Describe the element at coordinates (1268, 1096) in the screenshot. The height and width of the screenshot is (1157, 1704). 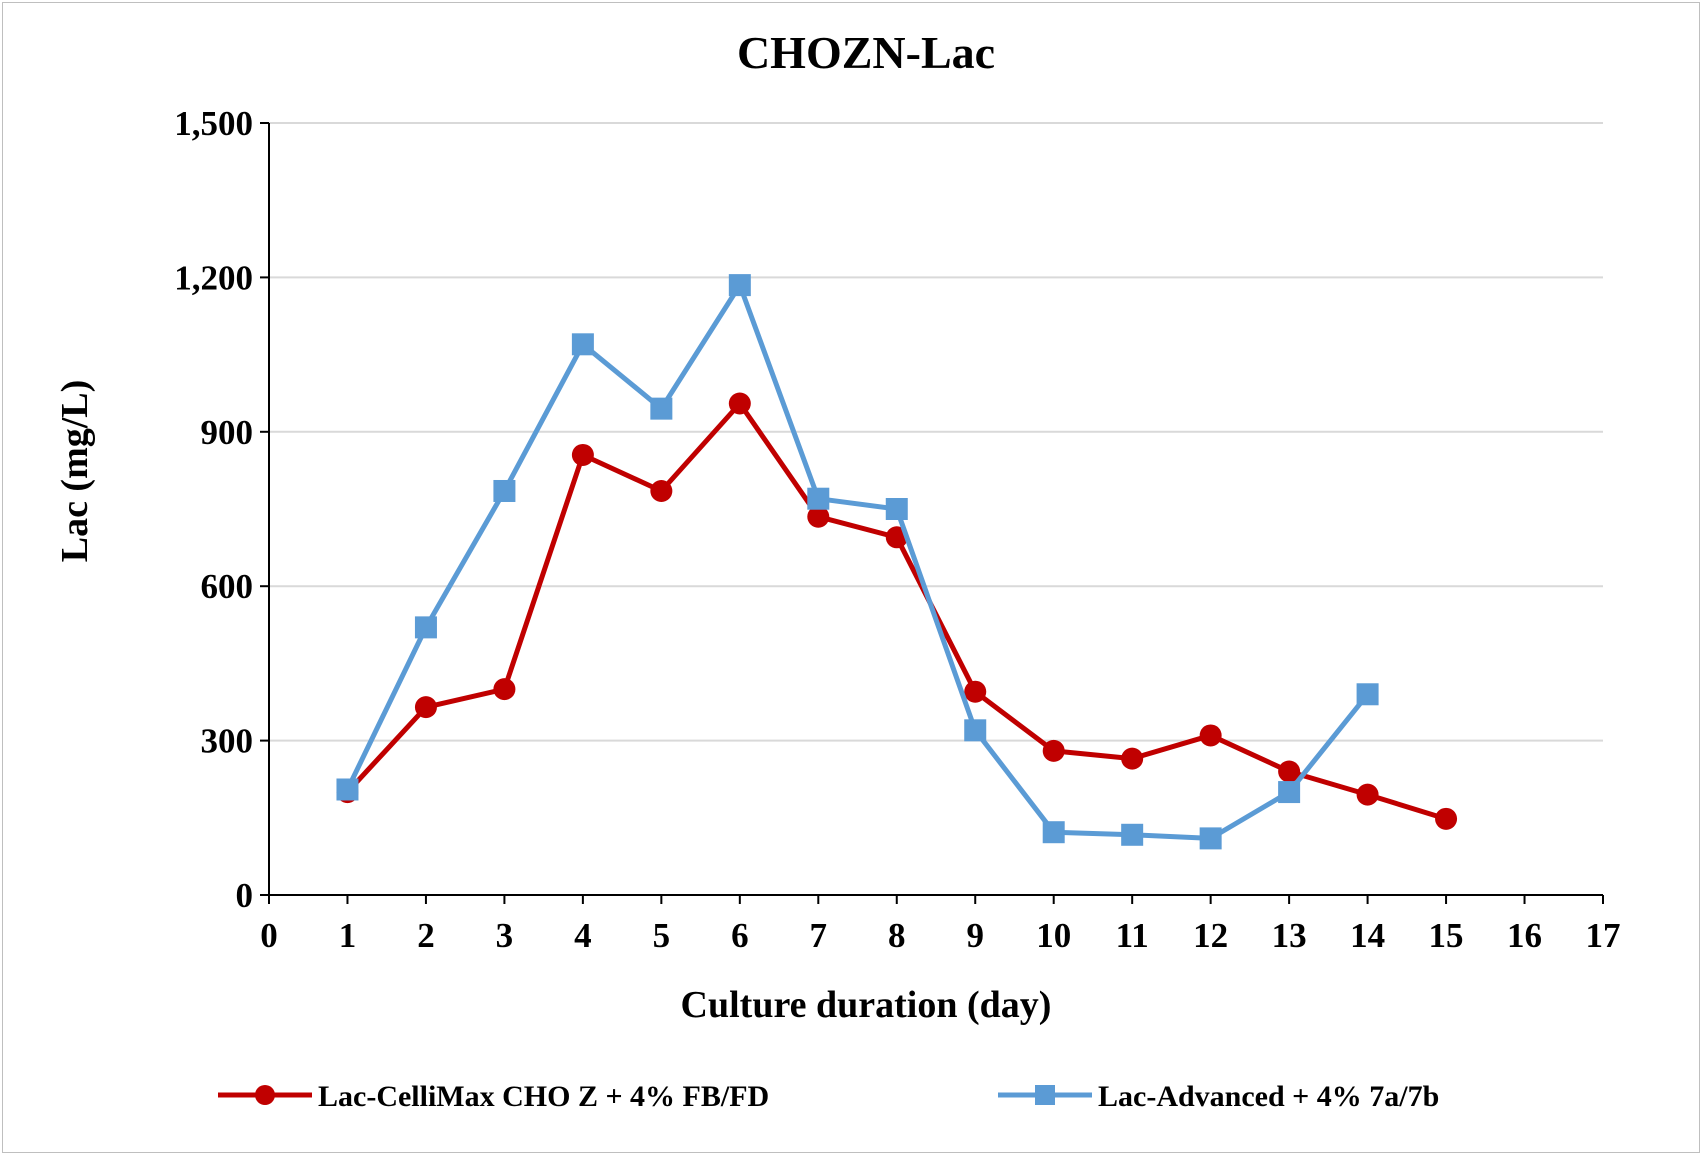
I see `legend-label: Lac-Advanced + 4% 7a/7b` at that location.